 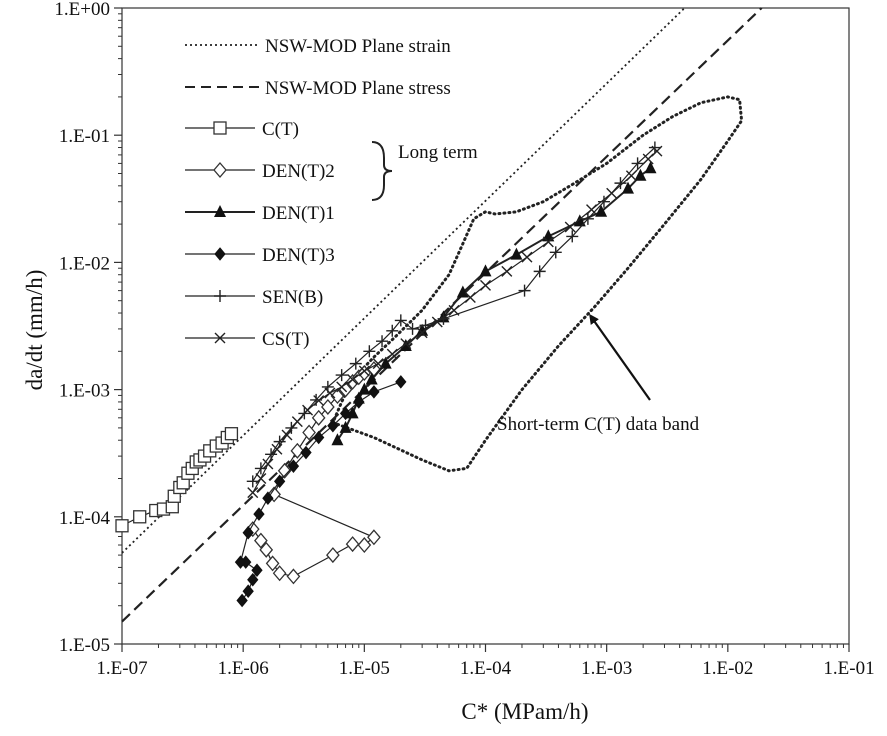 What do you see at coordinates (438, 152) in the screenshot?
I see `long-term-label: Long term` at bounding box center [438, 152].